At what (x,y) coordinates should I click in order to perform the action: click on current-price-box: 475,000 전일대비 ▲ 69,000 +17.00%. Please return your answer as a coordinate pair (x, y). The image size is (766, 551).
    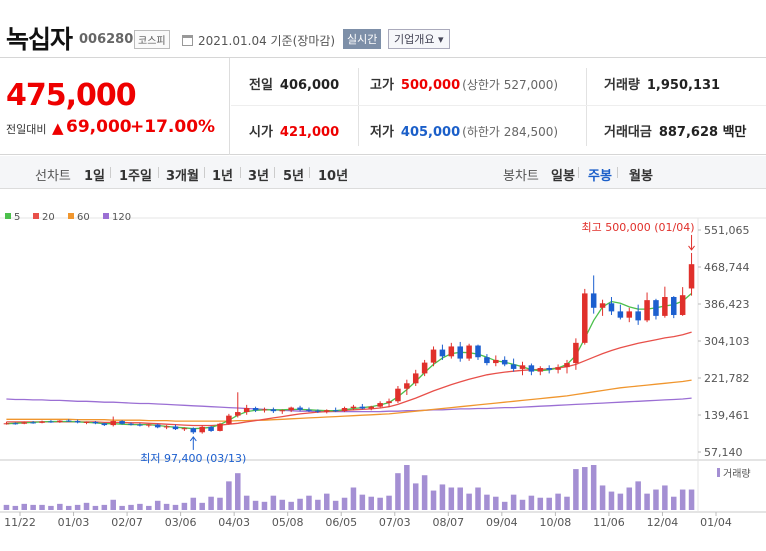
    Looking at the image, I should click on (115, 106).